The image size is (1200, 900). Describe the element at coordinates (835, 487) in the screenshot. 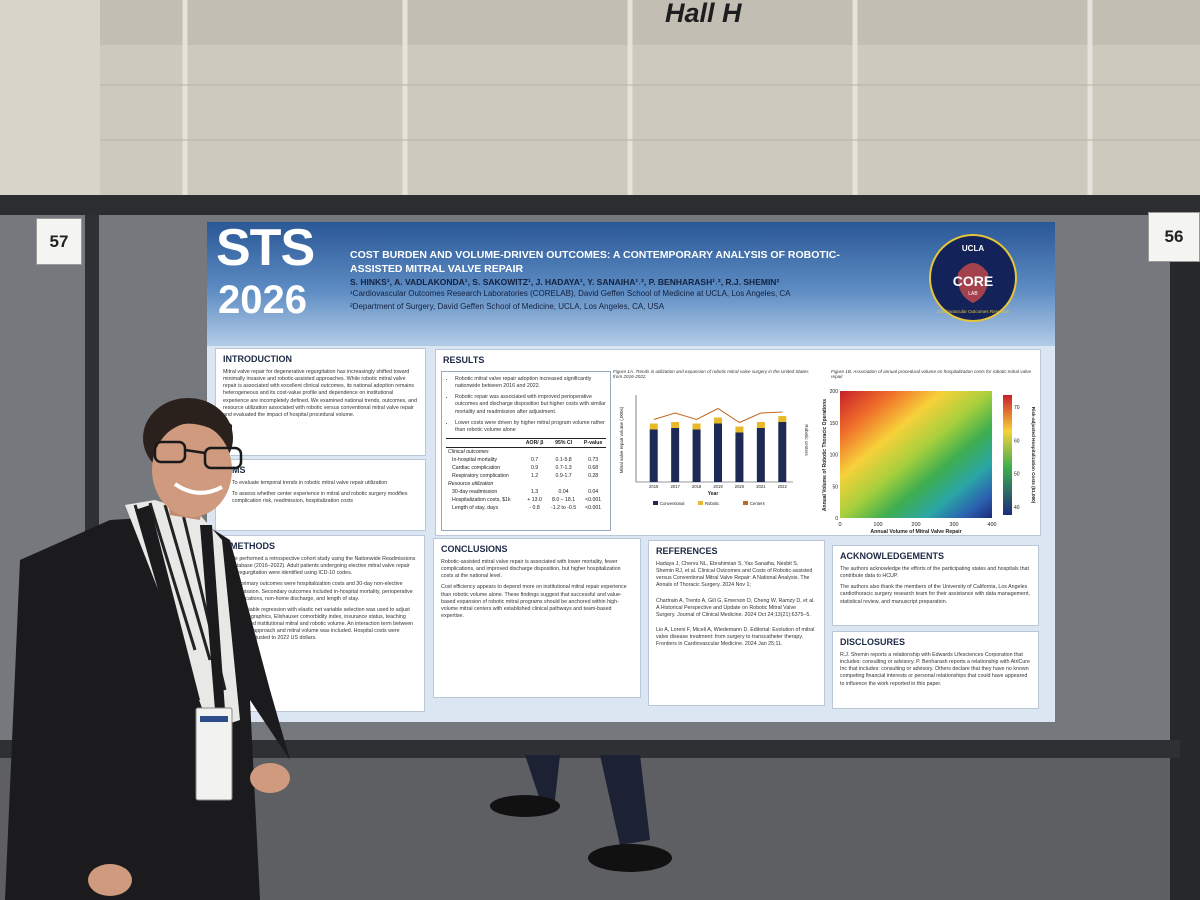

I see `y-tick-label: 50` at that location.